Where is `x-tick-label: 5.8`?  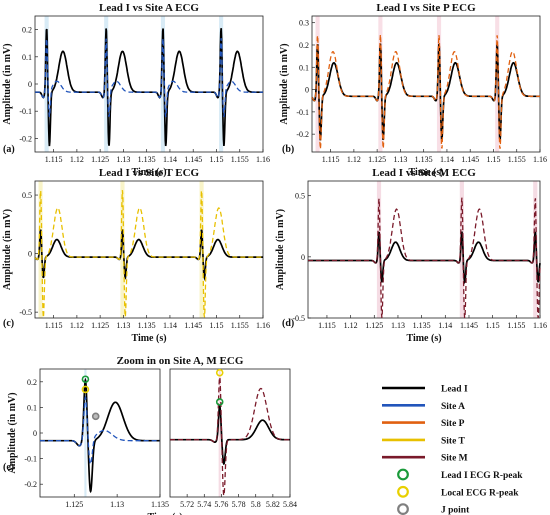 x-tick-label: 5.8 is located at coordinates (256, 504).